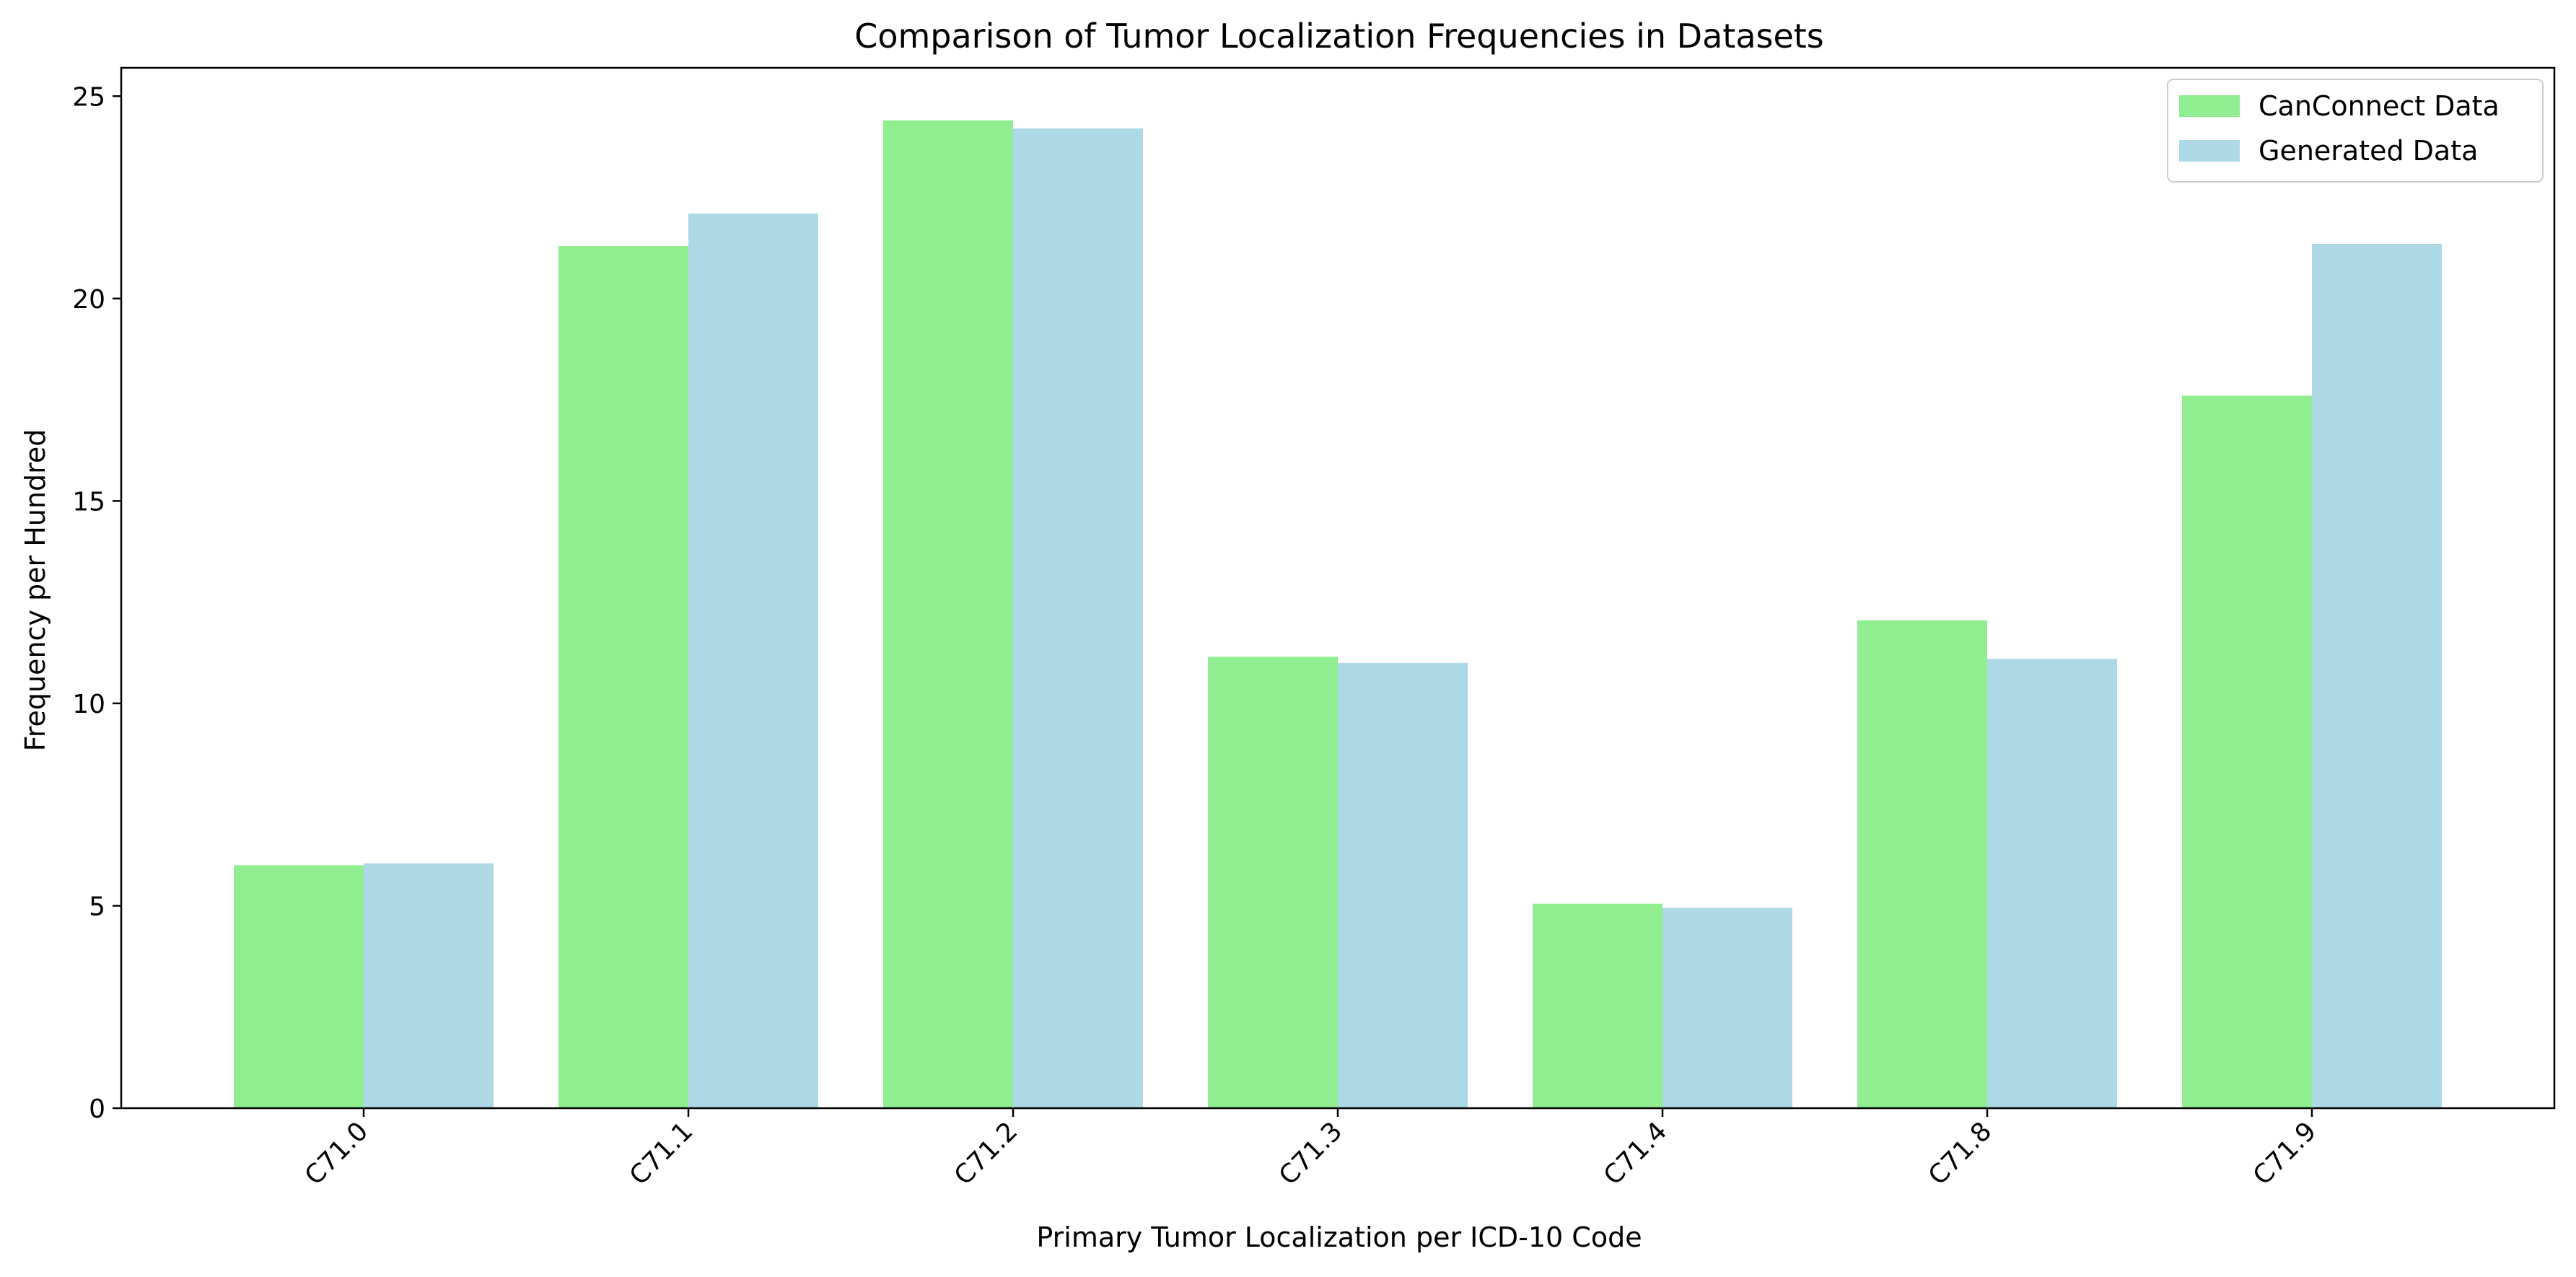 The image size is (2576, 1277). What do you see at coordinates (1960, 1153) in the screenshot?
I see `x-tick-label-C71.8: C71.8` at bounding box center [1960, 1153].